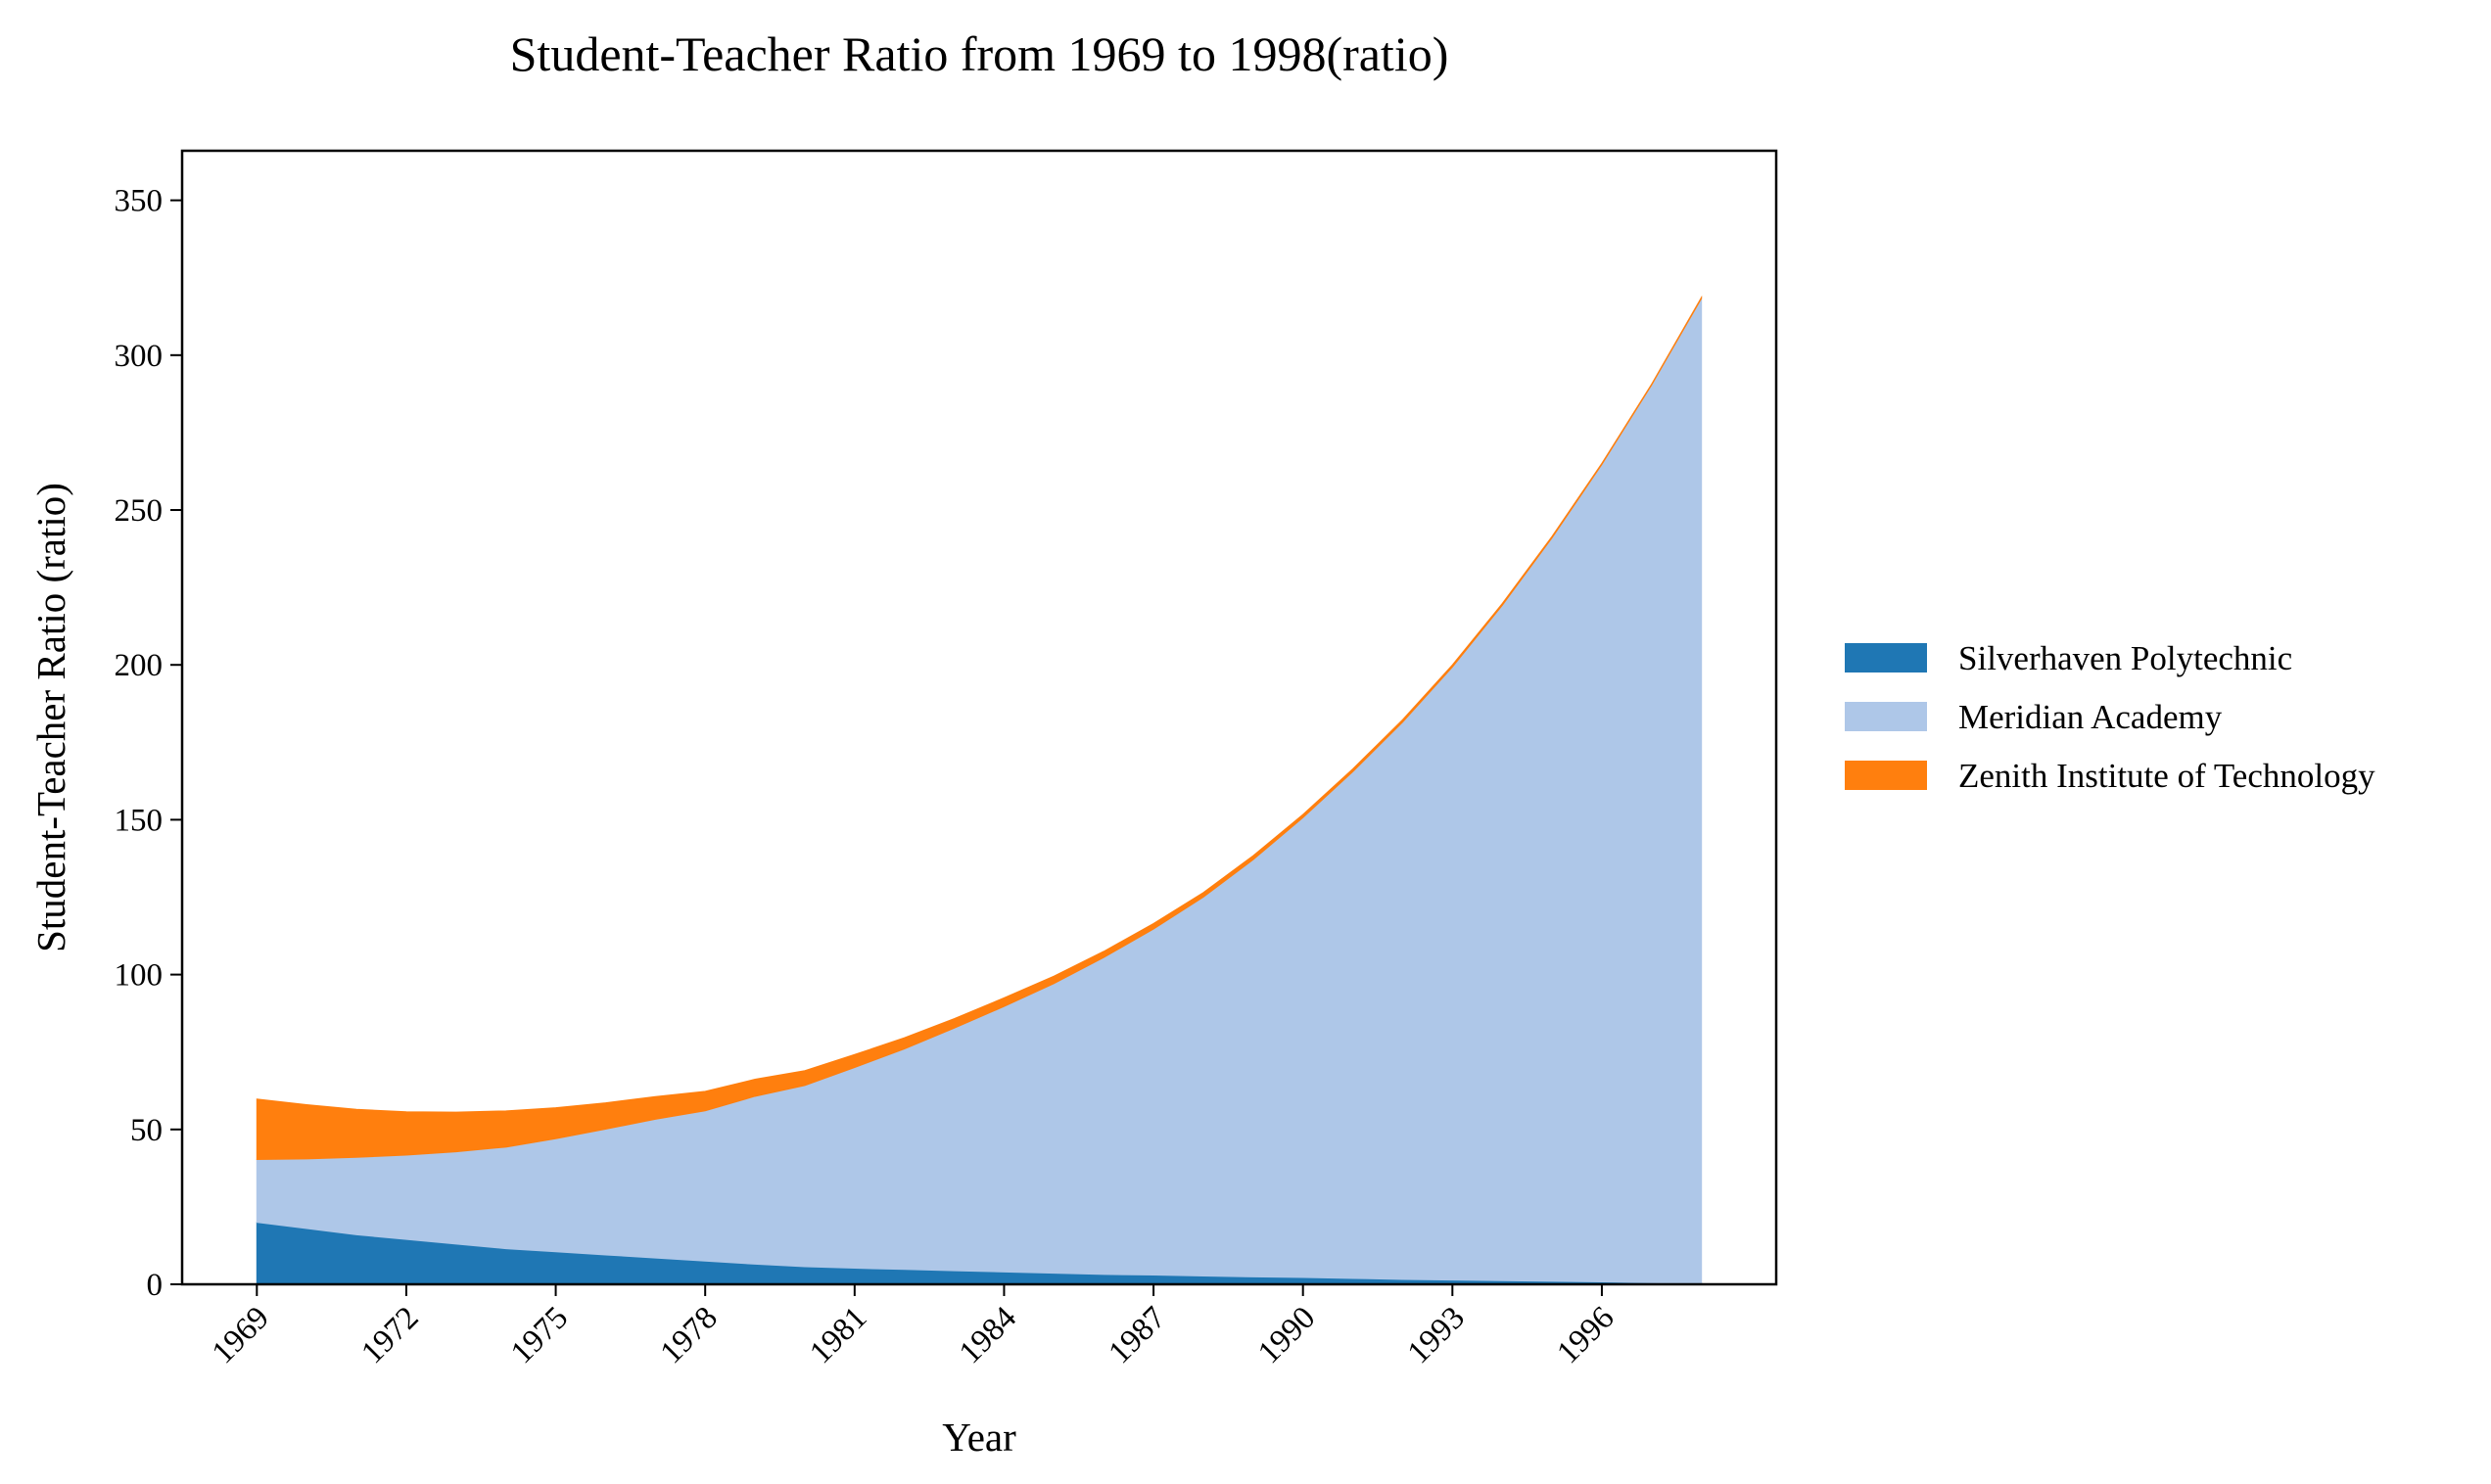 This screenshot has height=1484, width=2491. What do you see at coordinates (389, 1335) in the screenshot?
I see `x-tick-label: 1972` at bounding box center [389, 1335].